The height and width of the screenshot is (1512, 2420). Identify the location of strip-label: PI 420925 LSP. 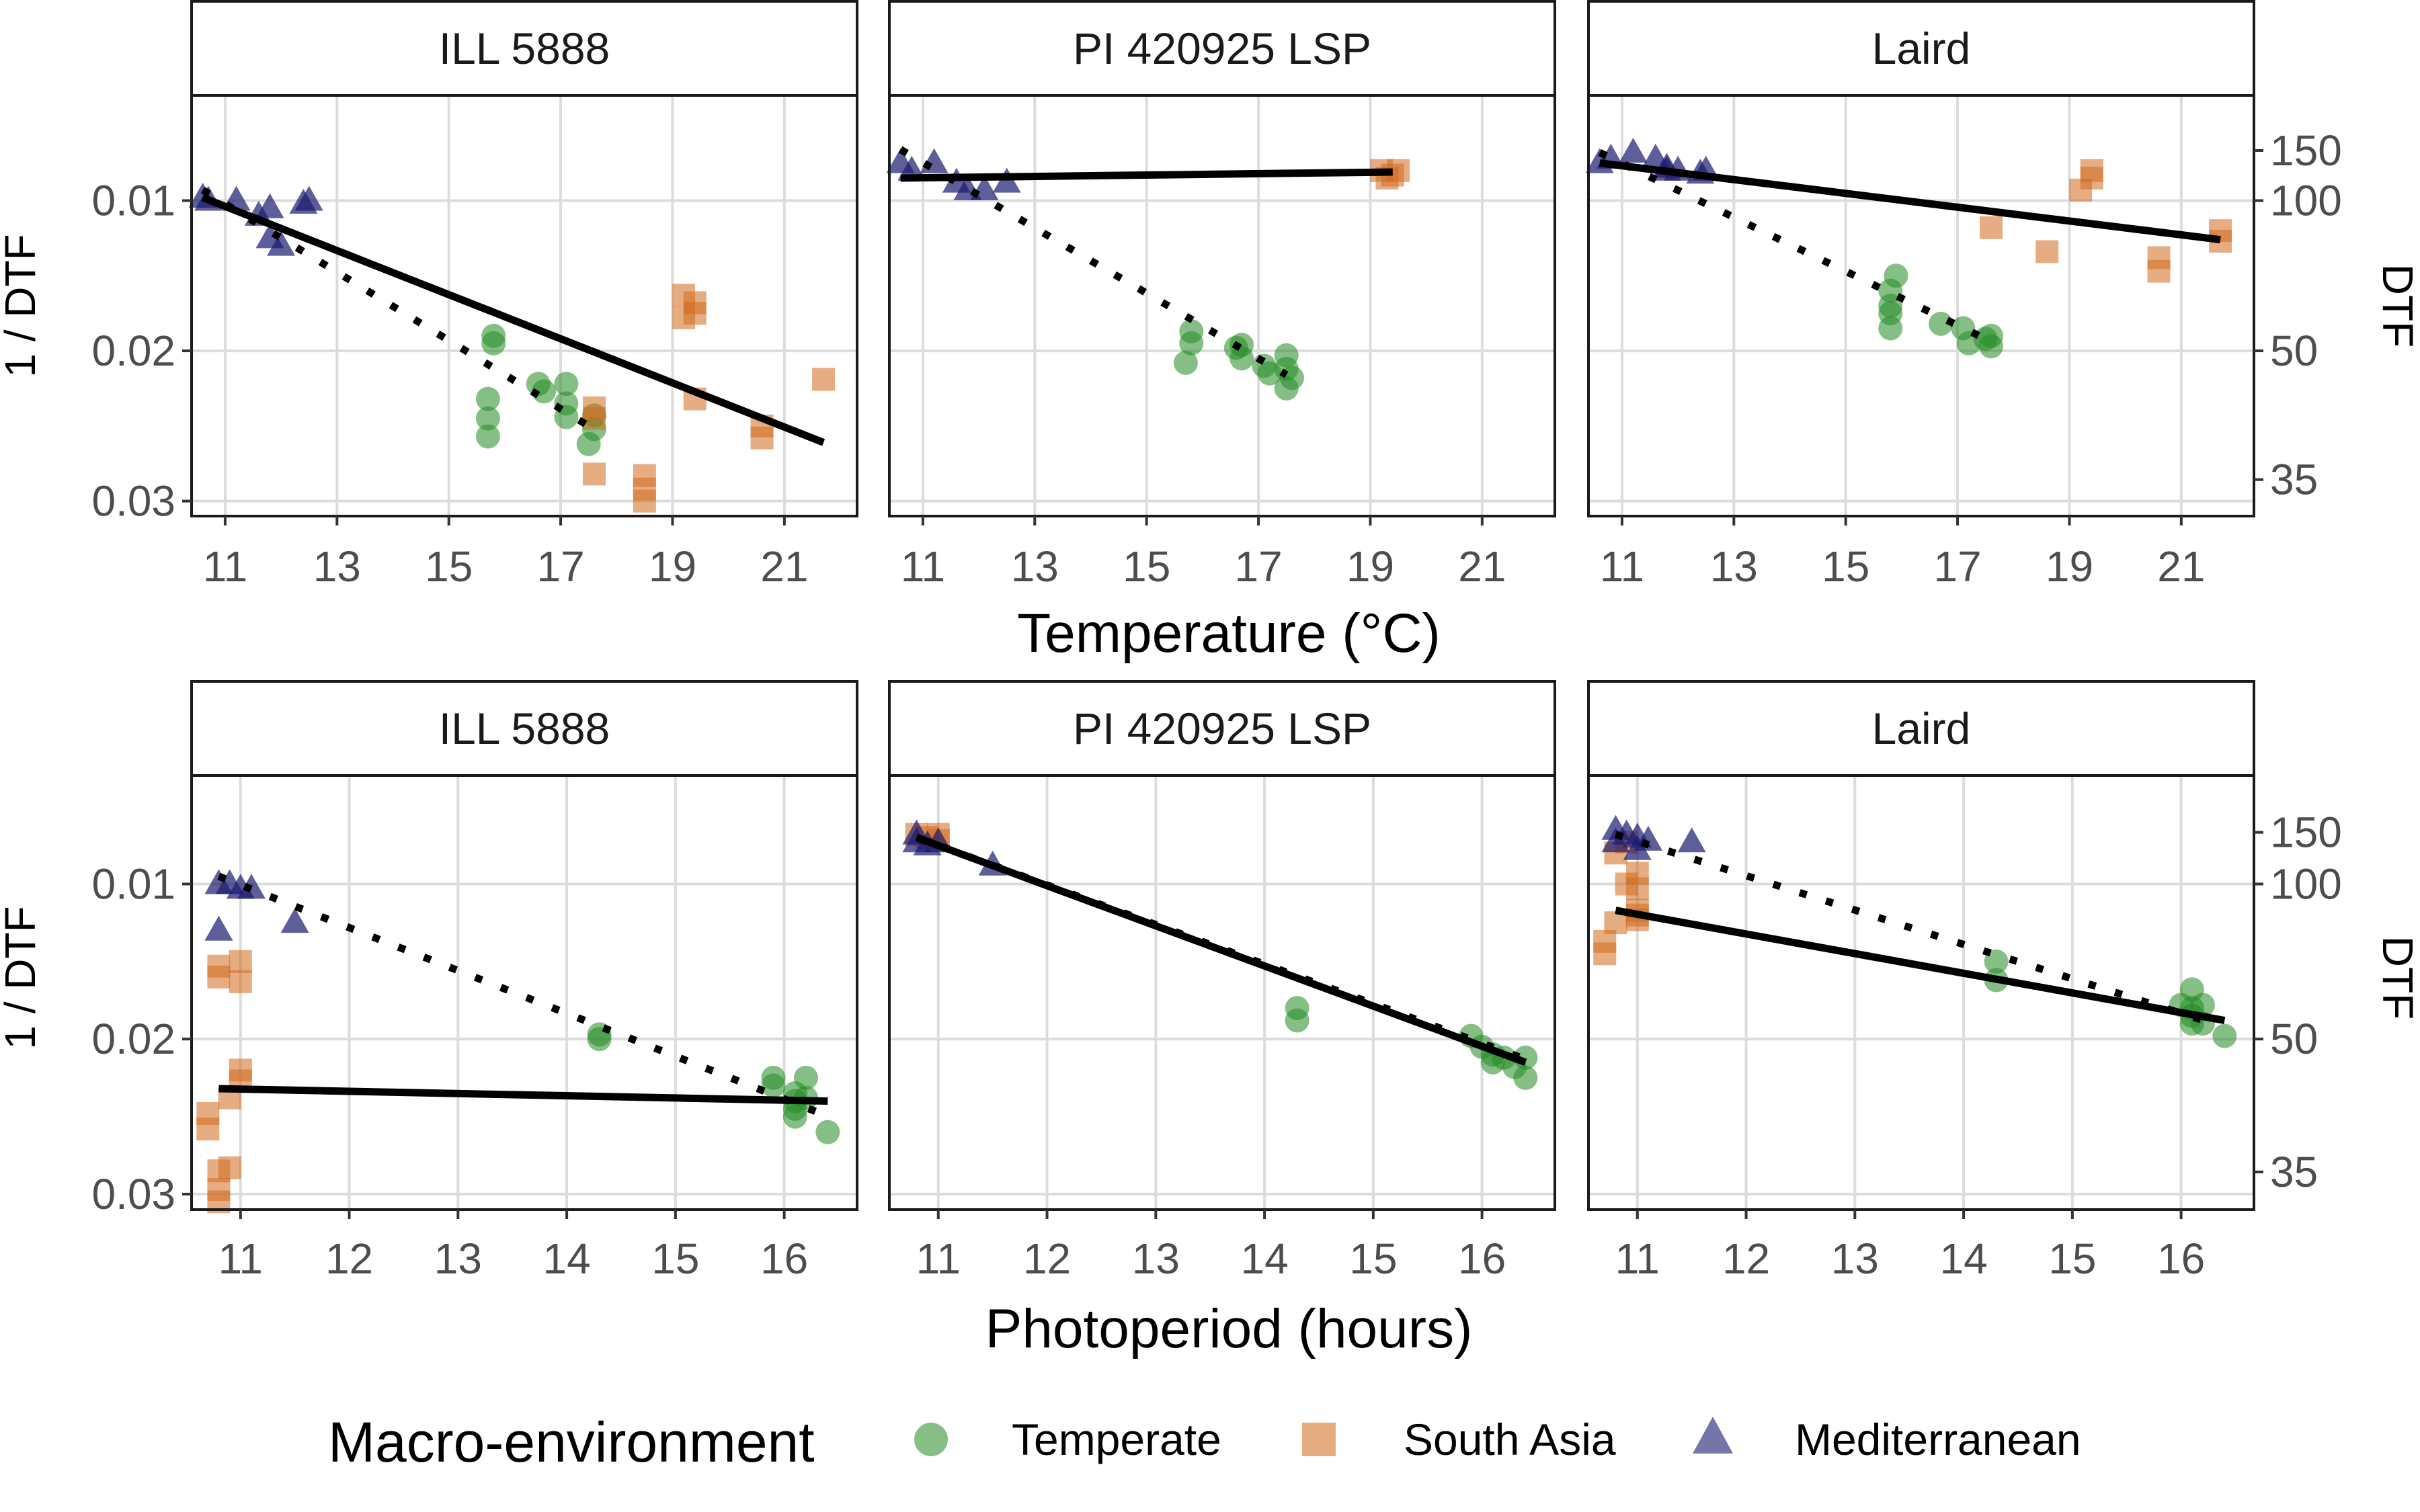
(1222, 728).